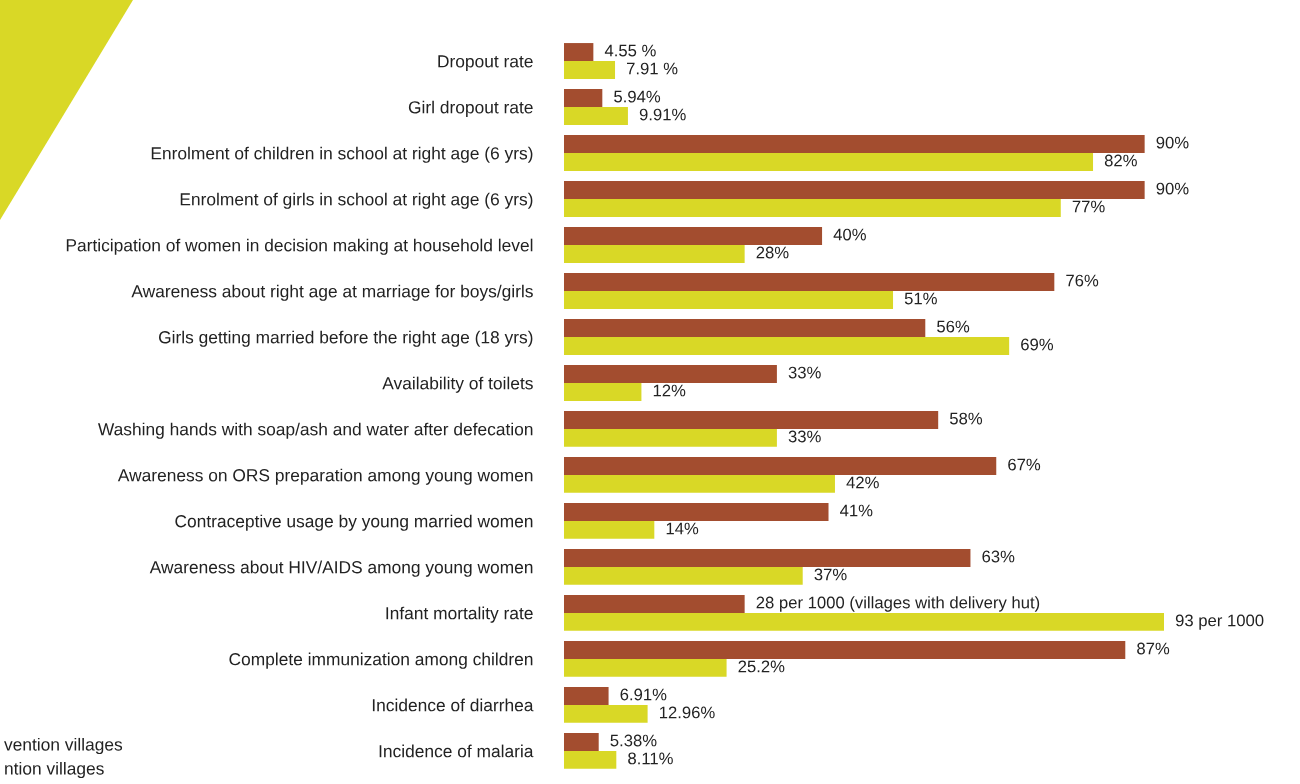 The width and height of the screenshot is (1300, 784). What do you see at coordinates (315, 430) in the screenshot?
I see `y-tick-label: Washing hands with soap/ash and water after defecation` at bounding box center [315, 430].